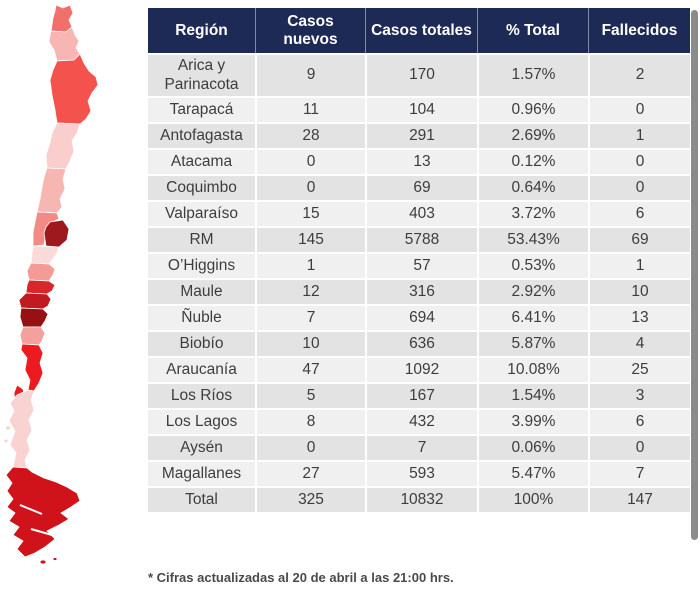 The width and height of the screenshot is (700, 596). Describe the element at coordinates (21, 429) in the screenshot. I see `map-region-aysen` at that location.